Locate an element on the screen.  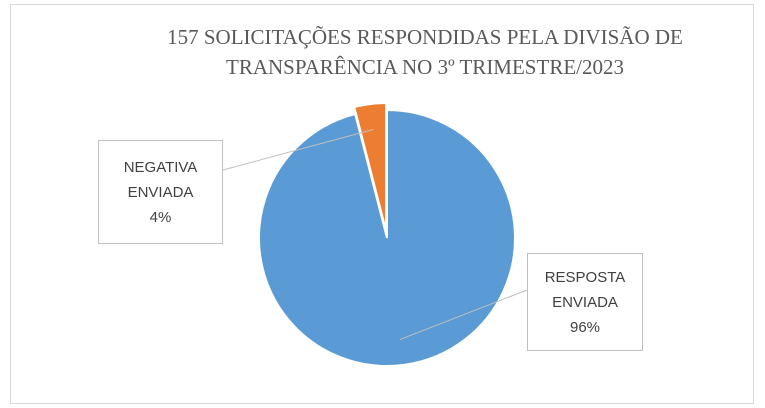
data-label: RESPOSTA ENVIADA 96% is located at coordinates (585, 302).